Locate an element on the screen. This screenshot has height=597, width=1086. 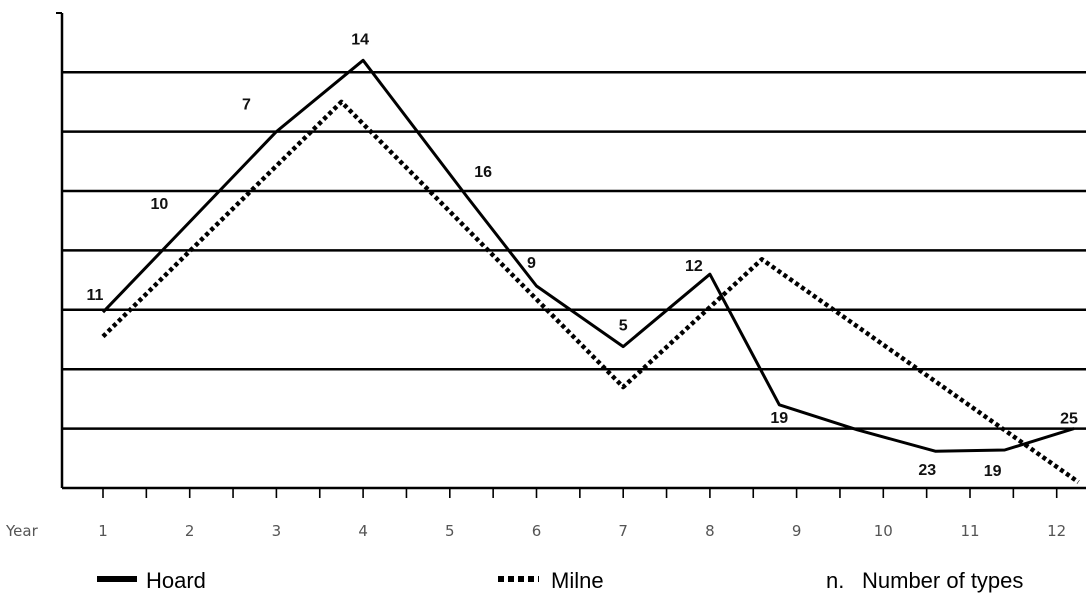
x-tick-label: 3 is located at coordinates (277, 531).